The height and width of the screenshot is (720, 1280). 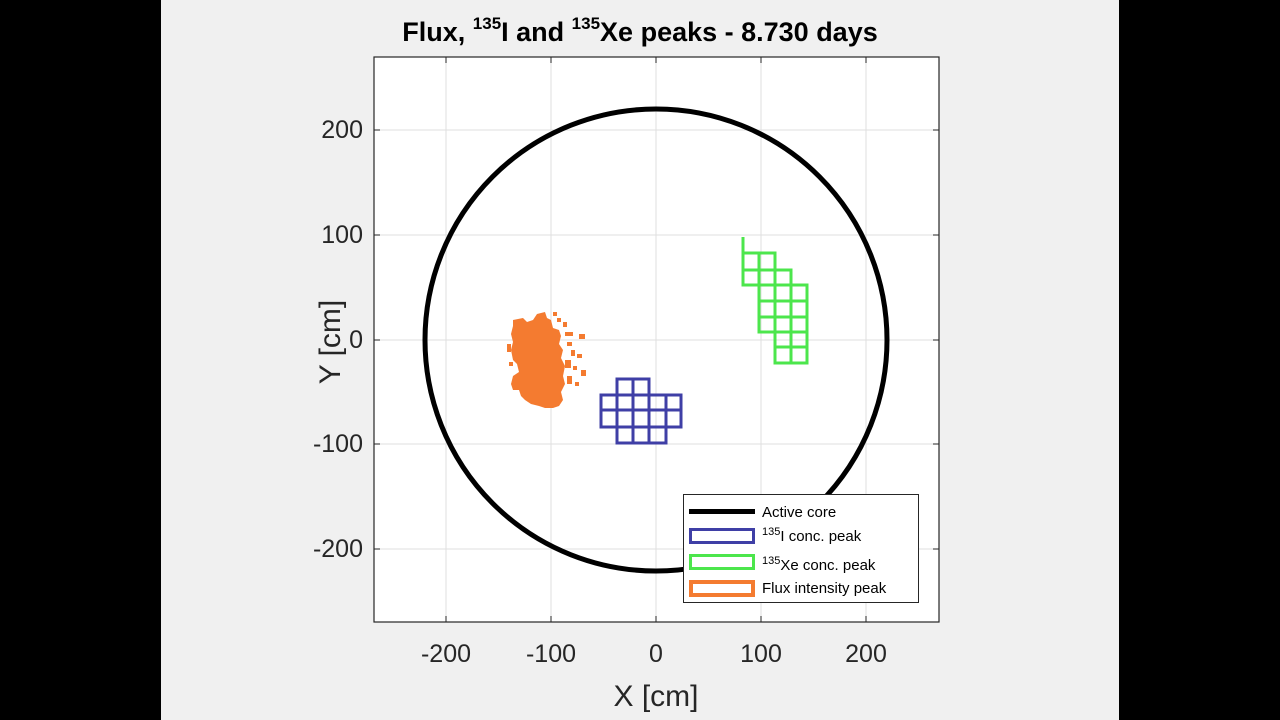 What do you see at coordinates (330, 342) in the screenshot?
I see `y-axis-label: Y [cm]` at bounding box center [330, 342].